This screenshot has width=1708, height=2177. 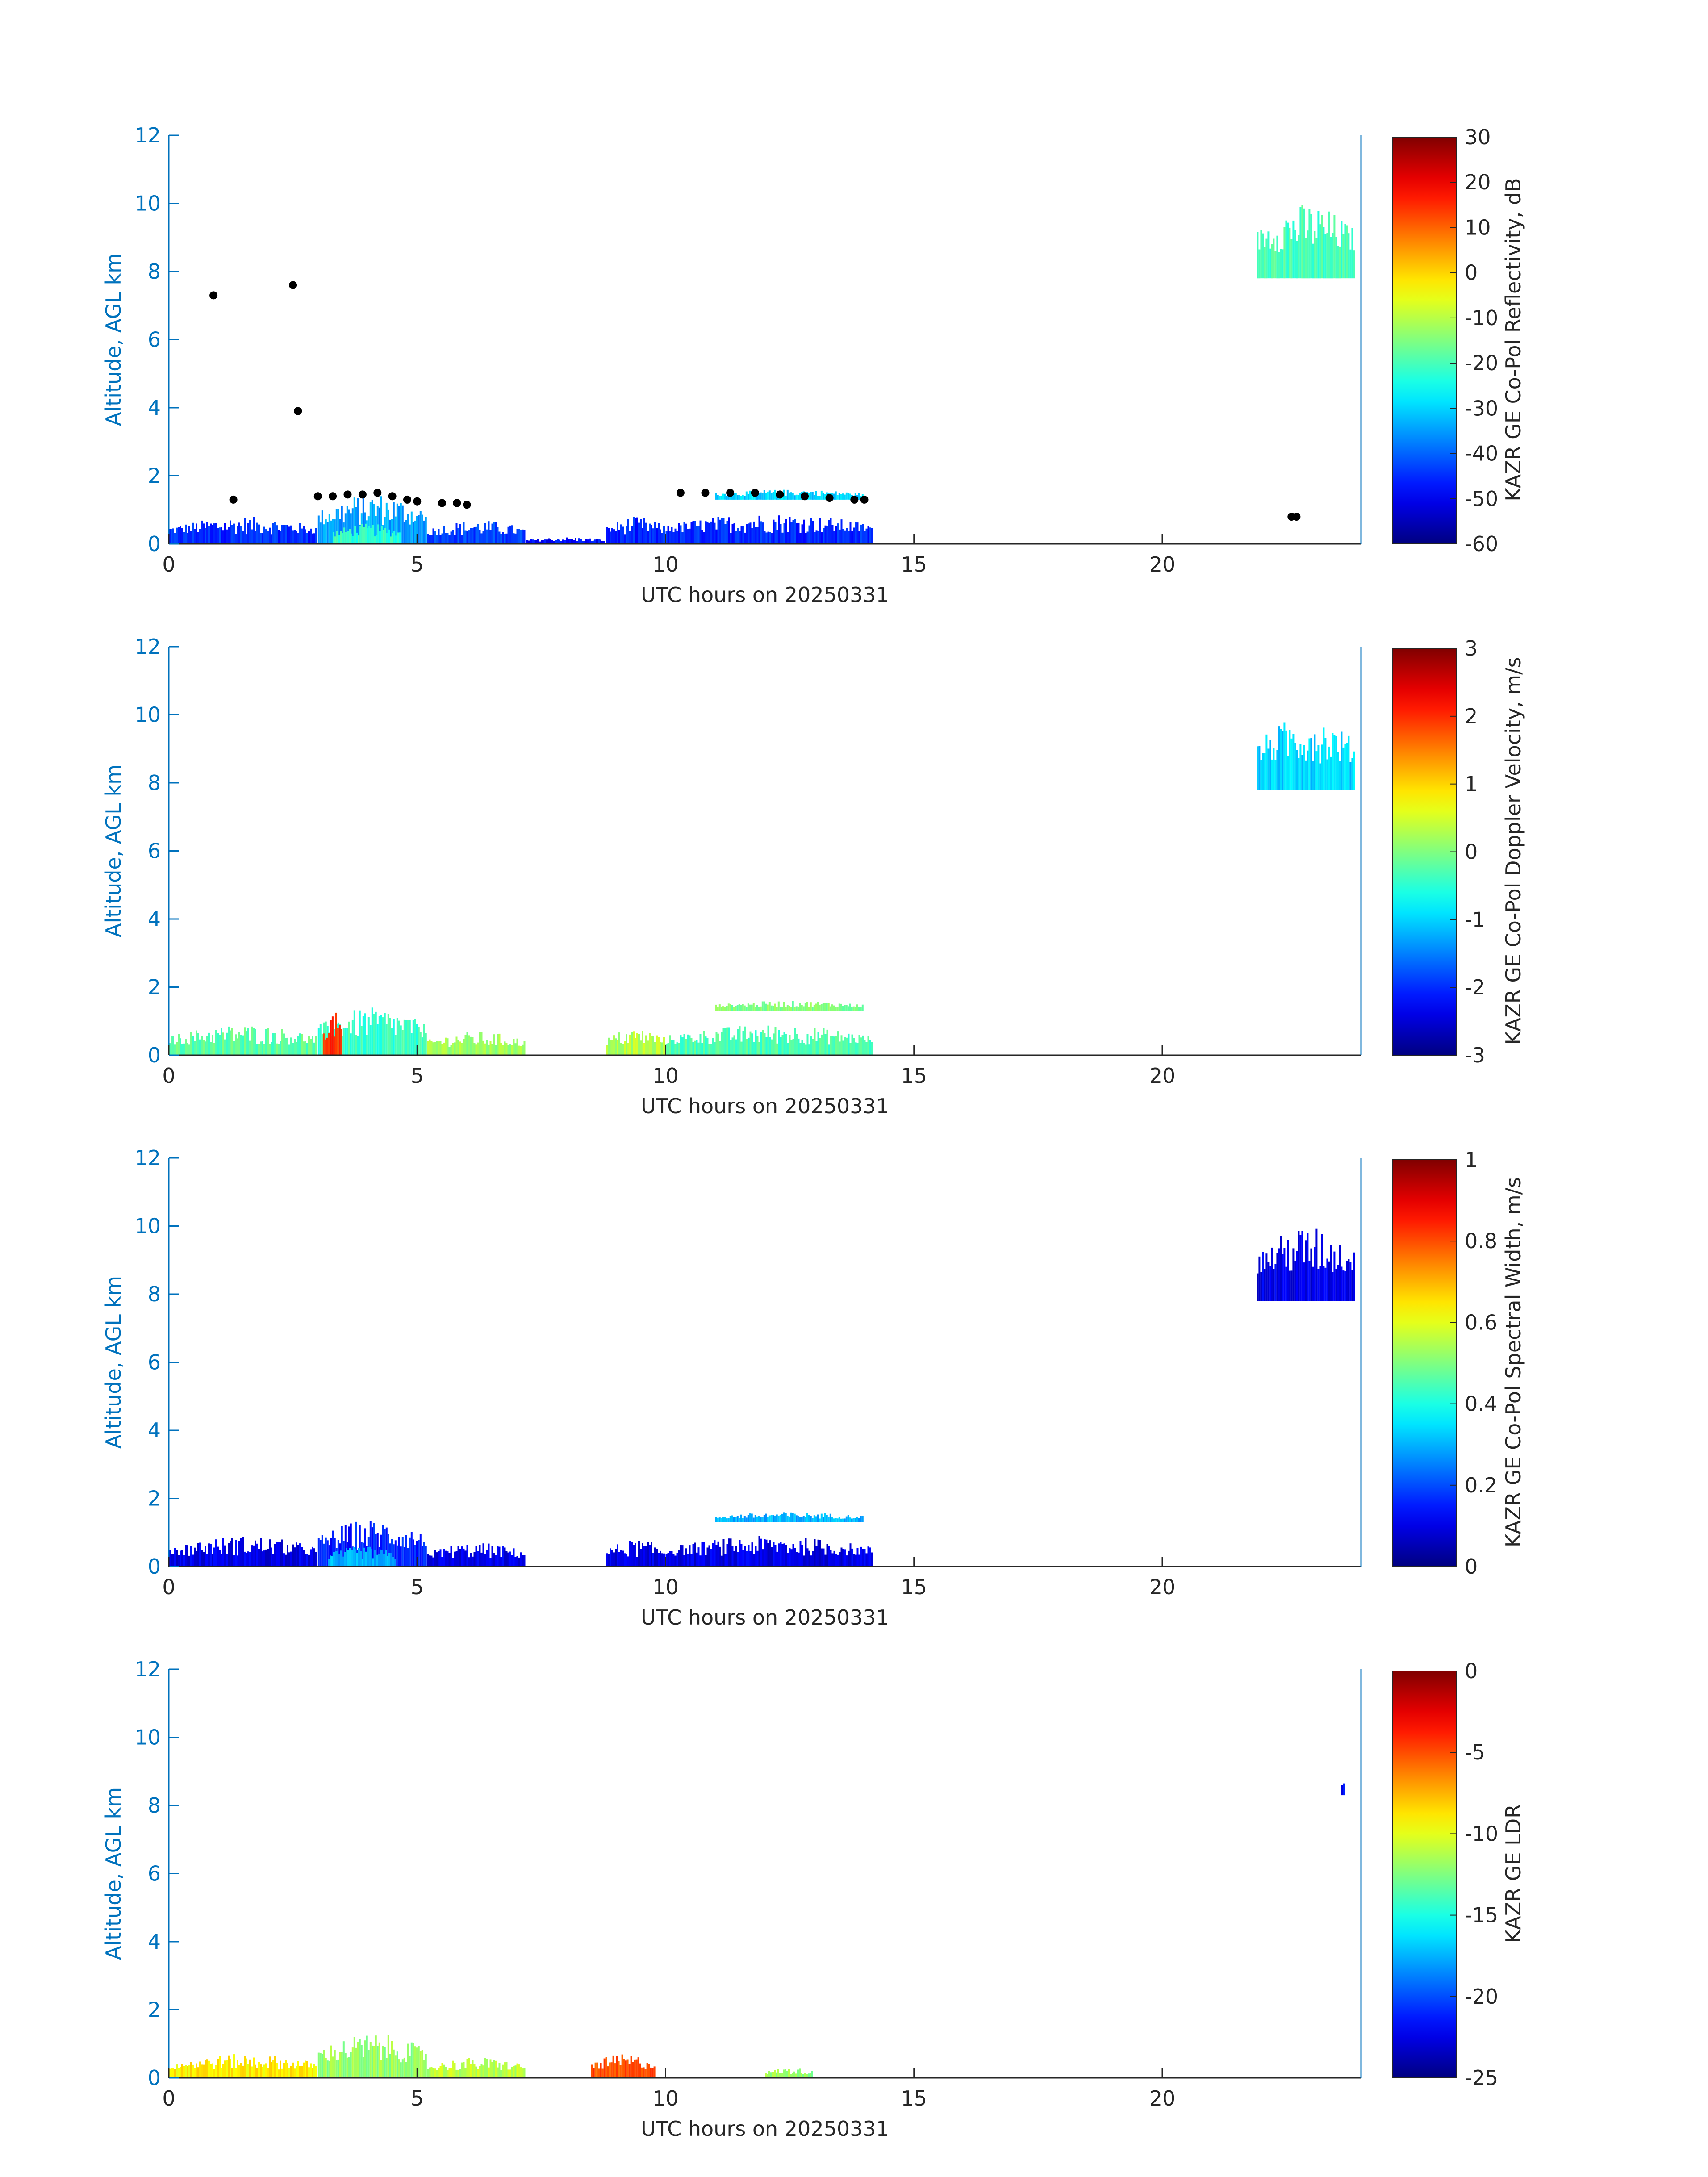 What do you see at coordinates (154, 987) in the screenshot?
I see `y-tick-label: 2` at bounding box center [154, 987].